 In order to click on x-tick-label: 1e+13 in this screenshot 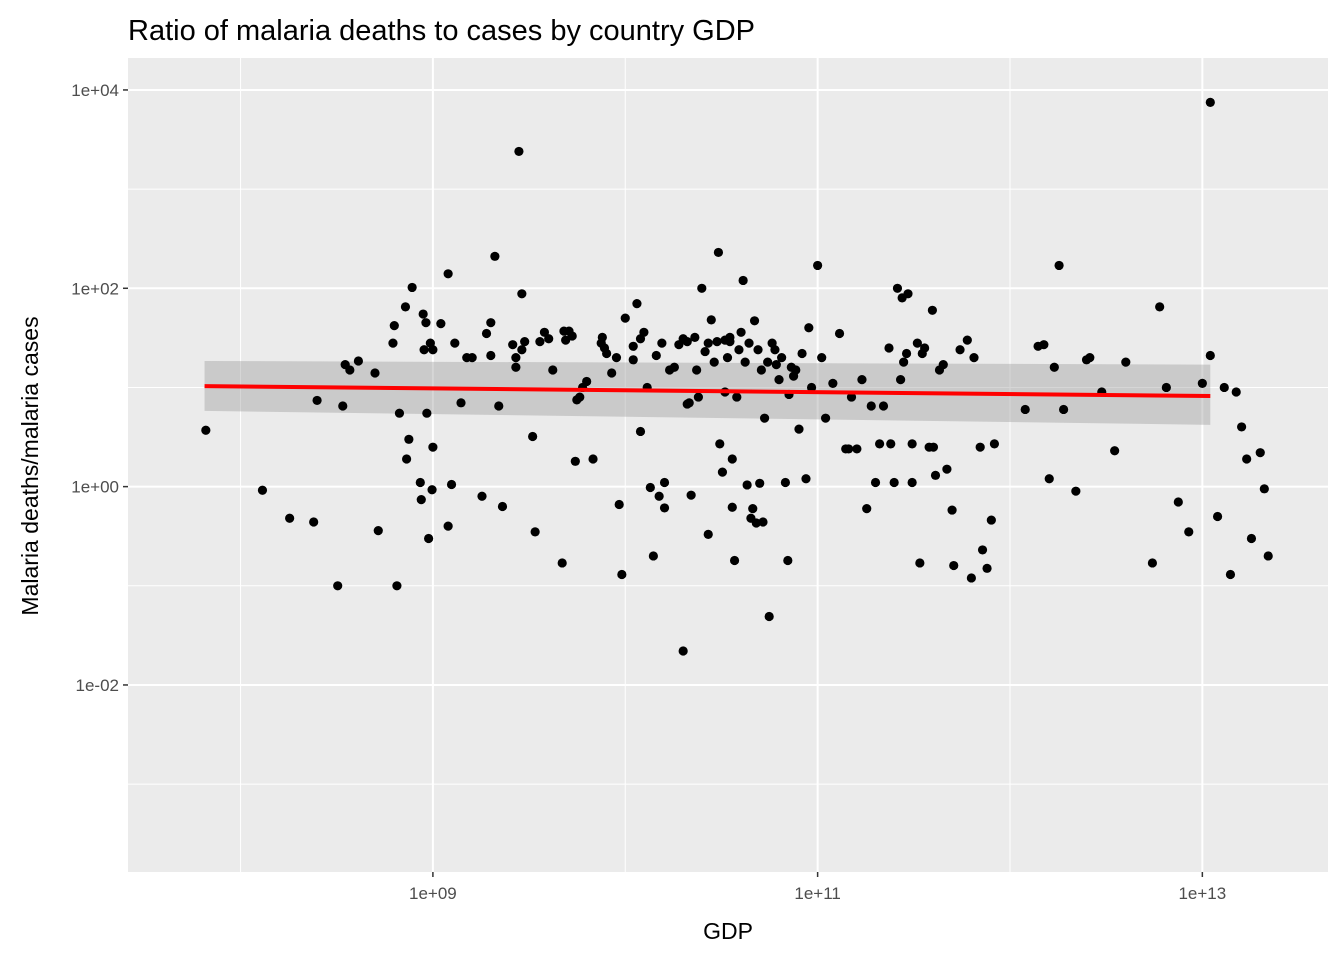, I will do `click(1202, 893)`.